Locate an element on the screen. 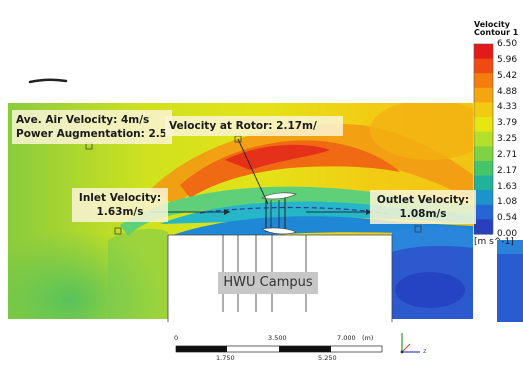 This screenshot has width=523, height=365. legend-tick-label: 3.79 is located at coordinates (507, 123).